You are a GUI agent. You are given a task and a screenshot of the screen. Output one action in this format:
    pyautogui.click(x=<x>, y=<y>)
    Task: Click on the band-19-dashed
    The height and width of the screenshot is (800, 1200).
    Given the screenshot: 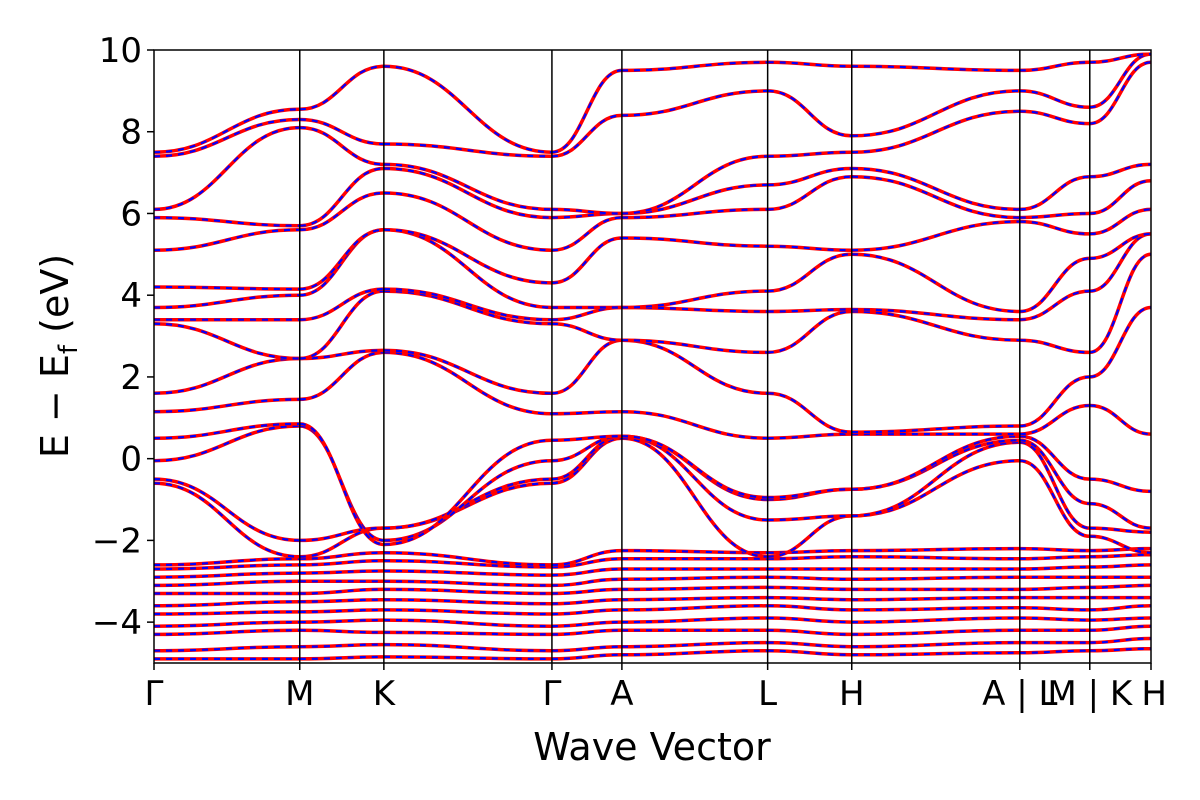 What is the action you would take?
    pyautogui.click(x=652, y=270)
    